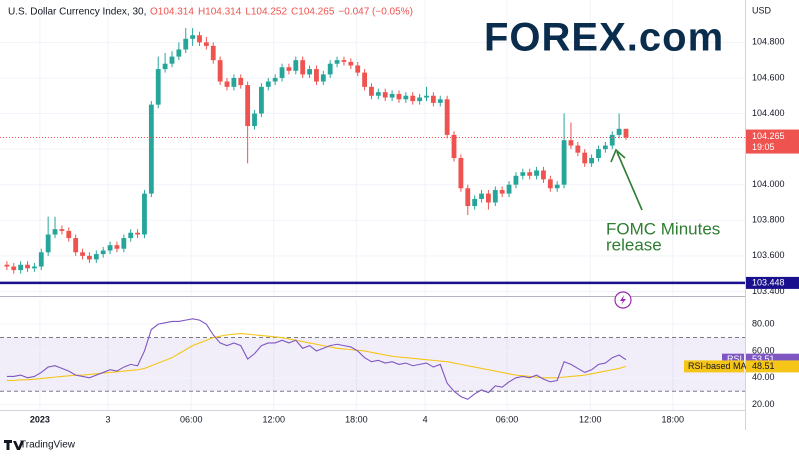 The height and width of the screenshot is (456, 799). Describe the element at coordinates (372, 296) in the screenshot. I see `pane-divider` at that location.